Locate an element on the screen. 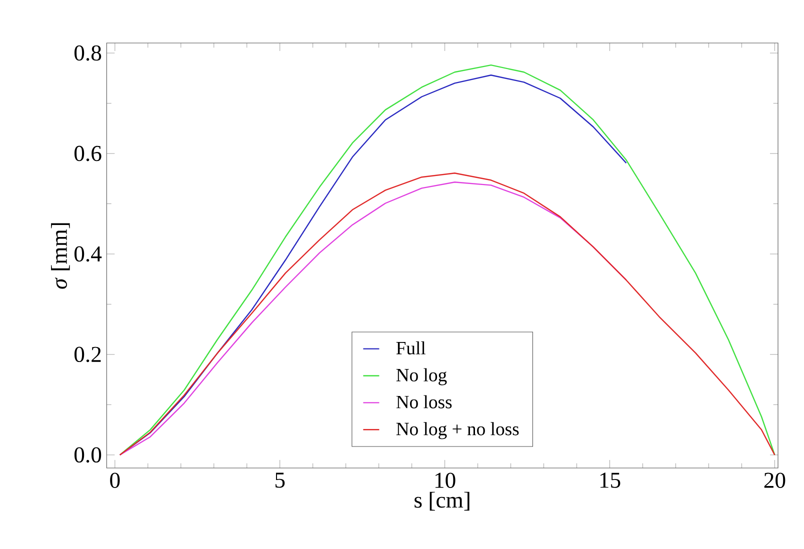 The width and height of the screenshot is (804, 549). legend-label: No log + no loss is located at coordinates (457, 431).